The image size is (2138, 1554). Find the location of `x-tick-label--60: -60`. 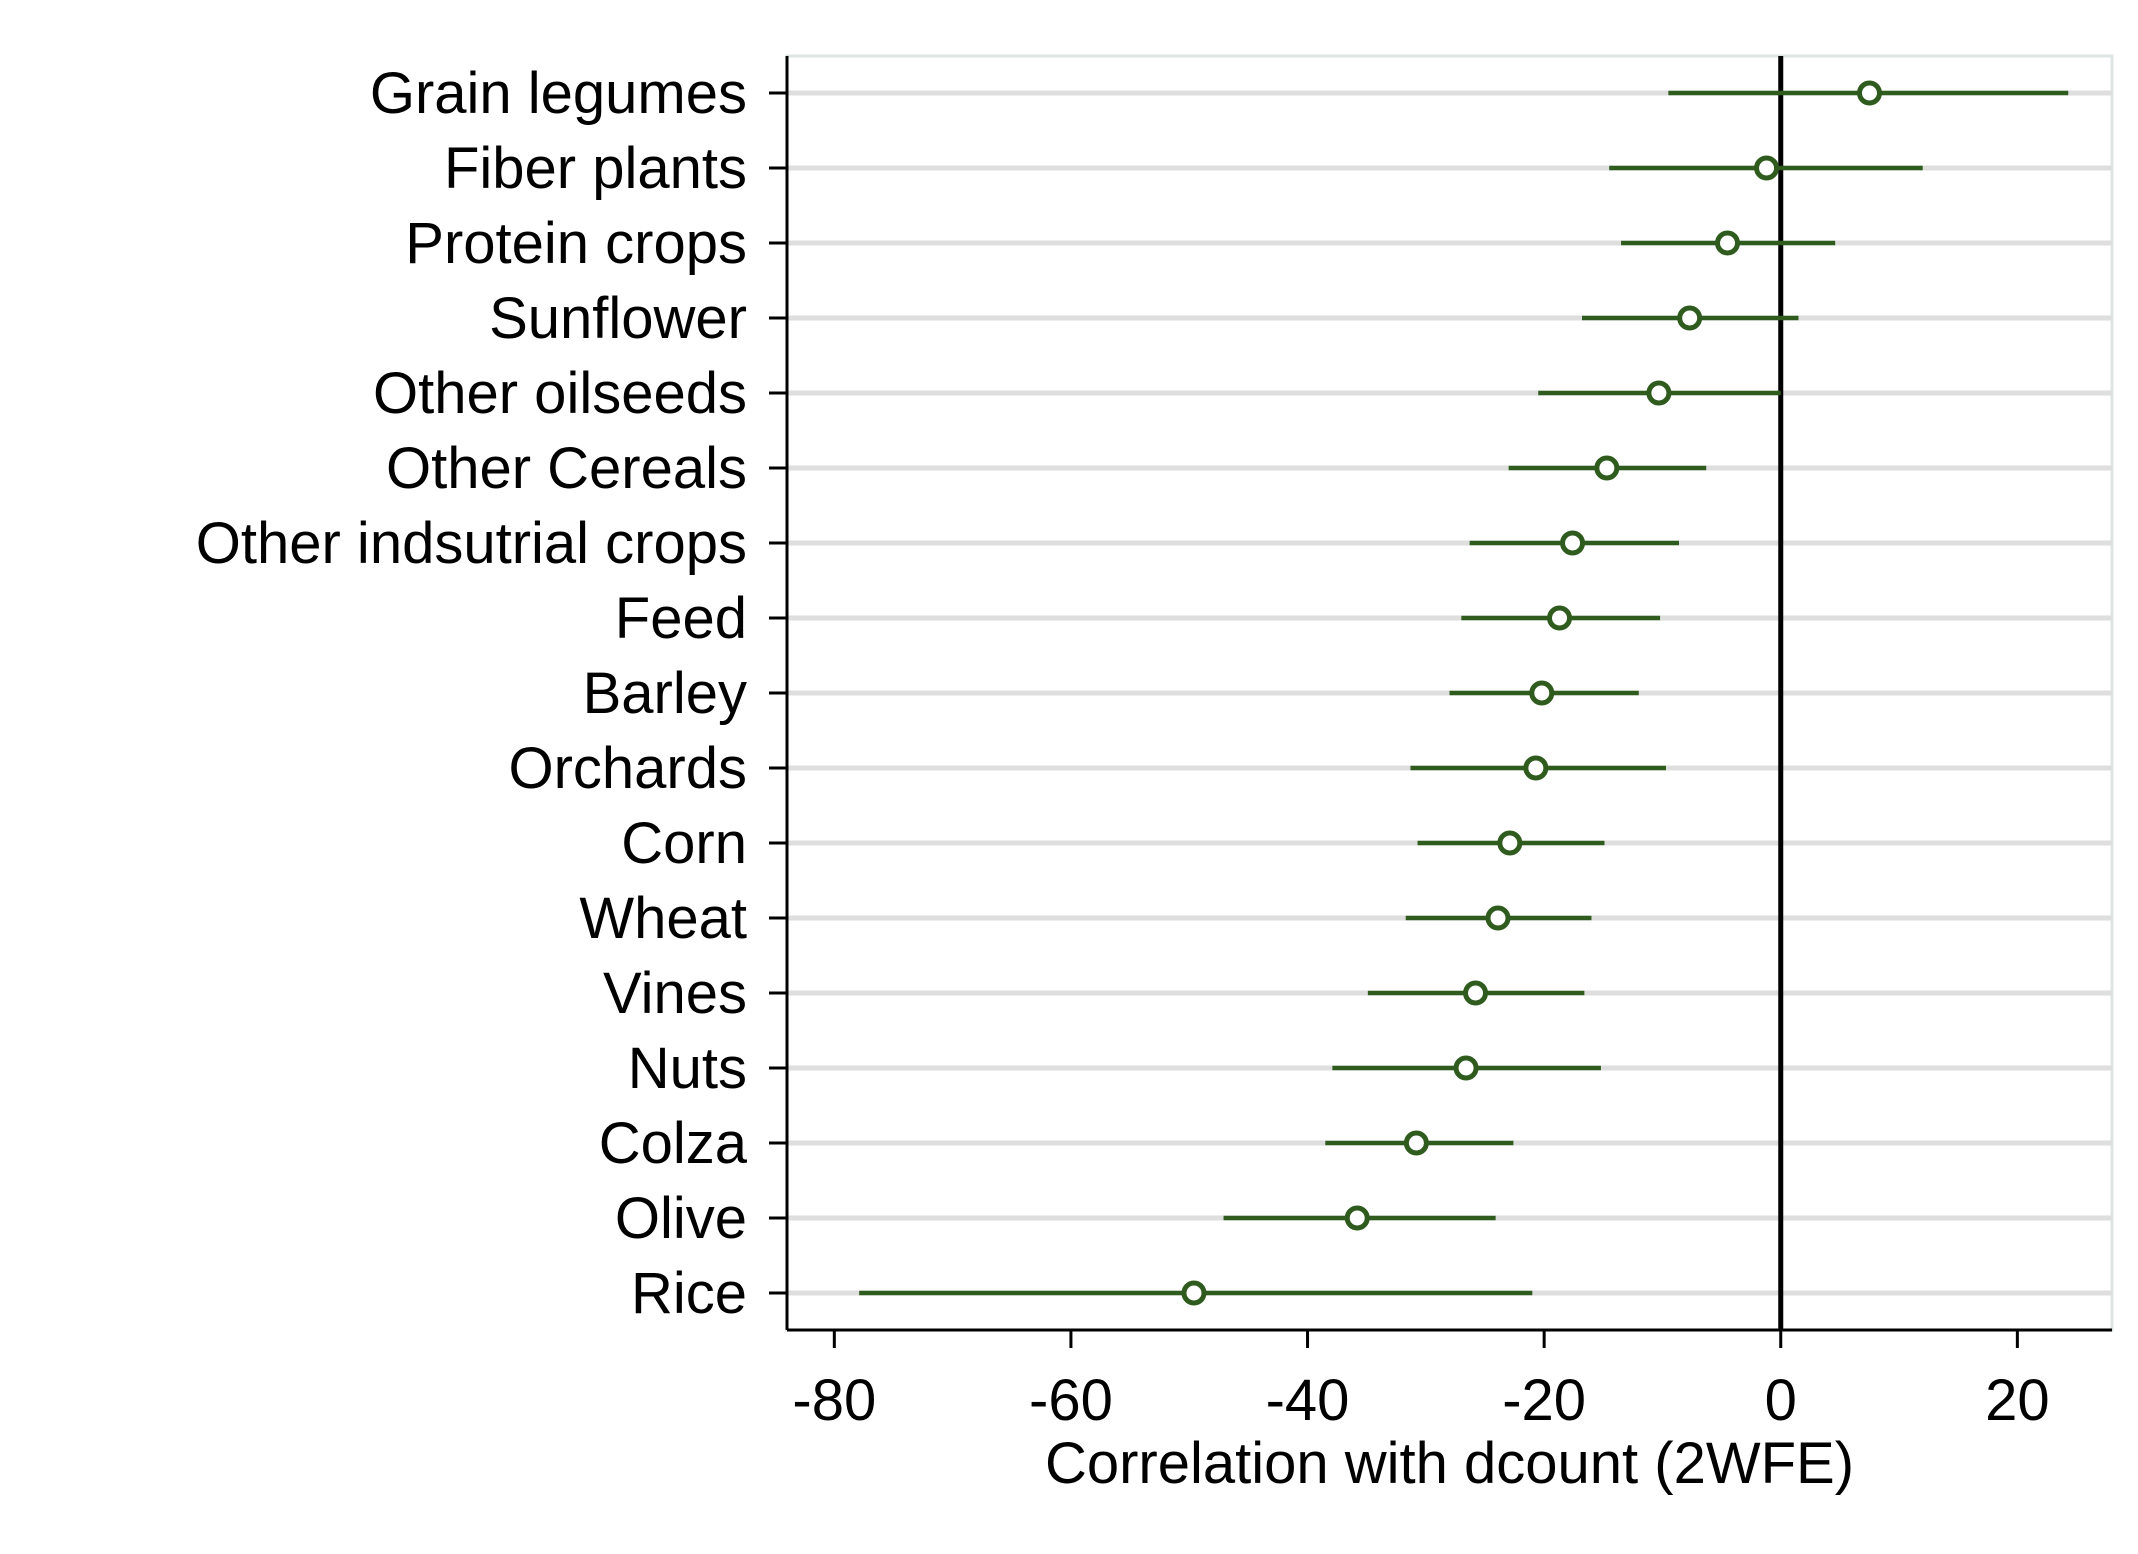

x-tick-label--60: -60 is located at coordinates (1071, 1400).